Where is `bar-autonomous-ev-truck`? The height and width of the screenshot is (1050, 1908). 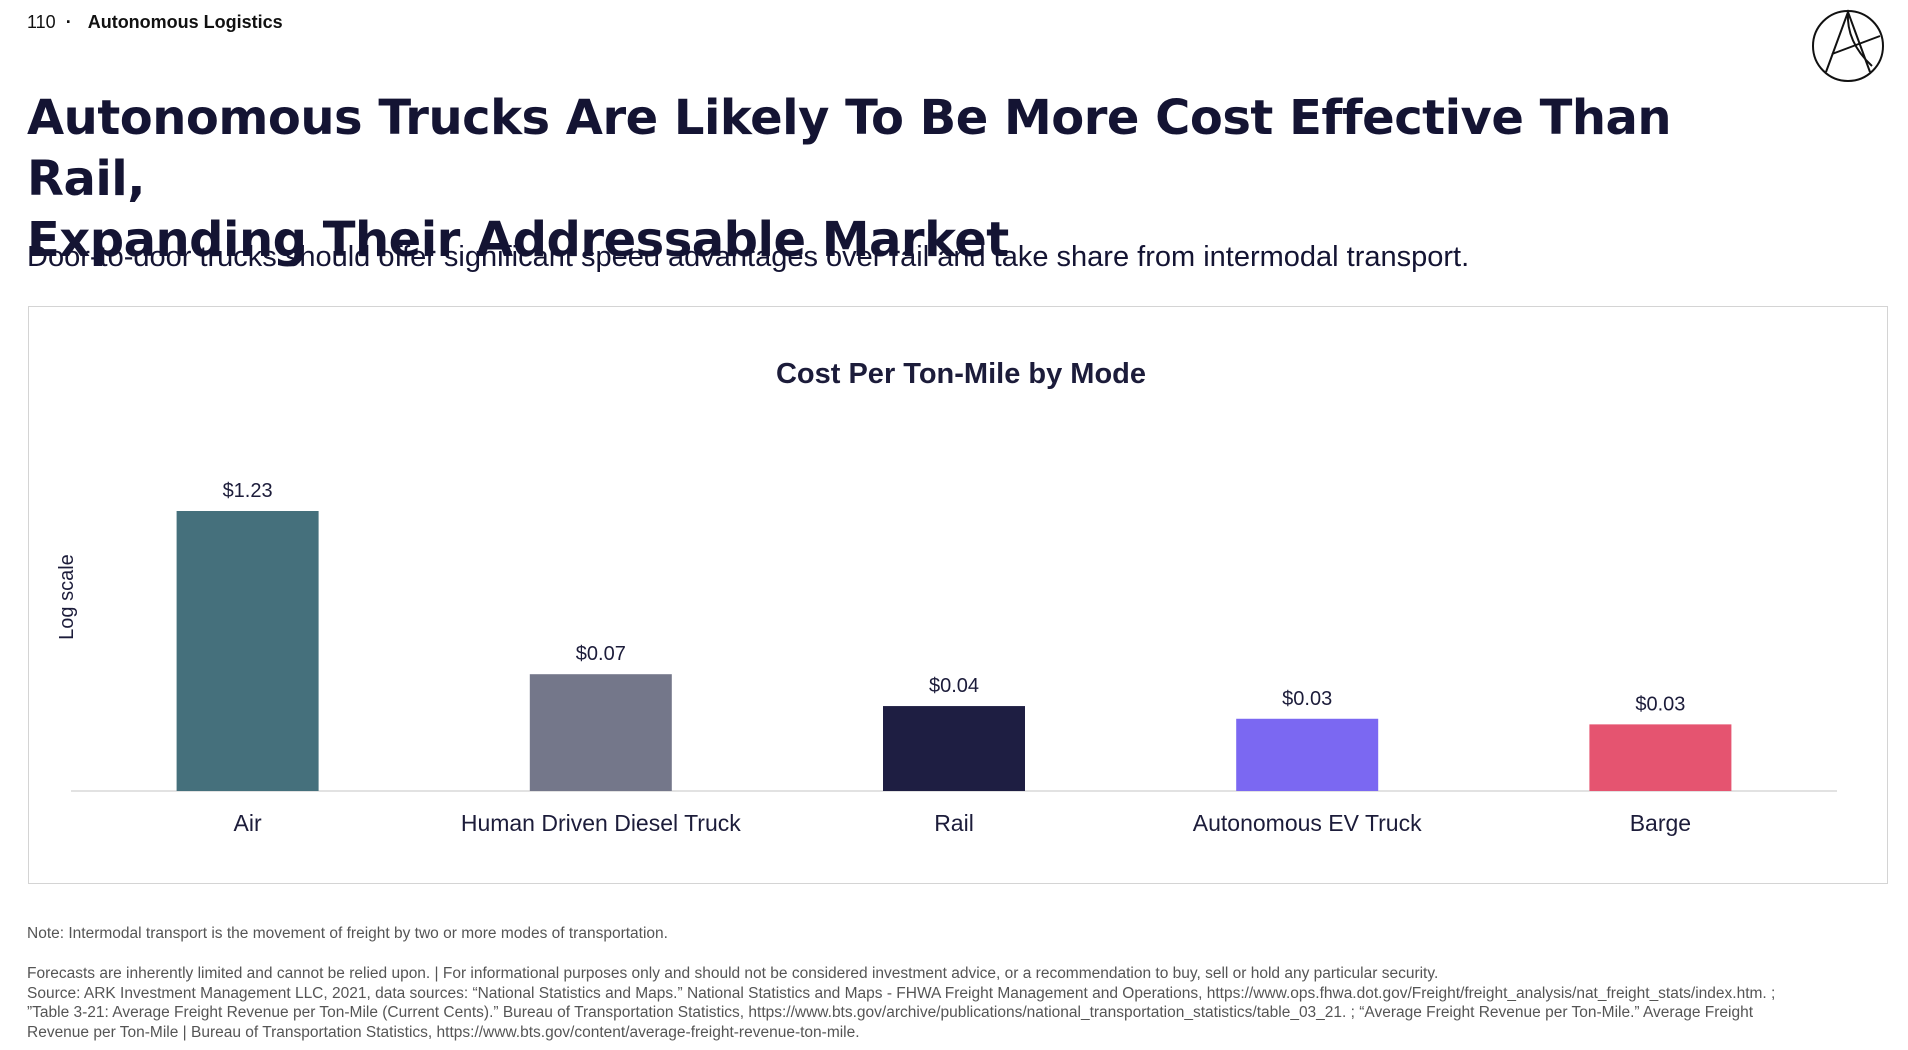
bar-autonomous-ev-truck is located at coordinates (1307, 754).